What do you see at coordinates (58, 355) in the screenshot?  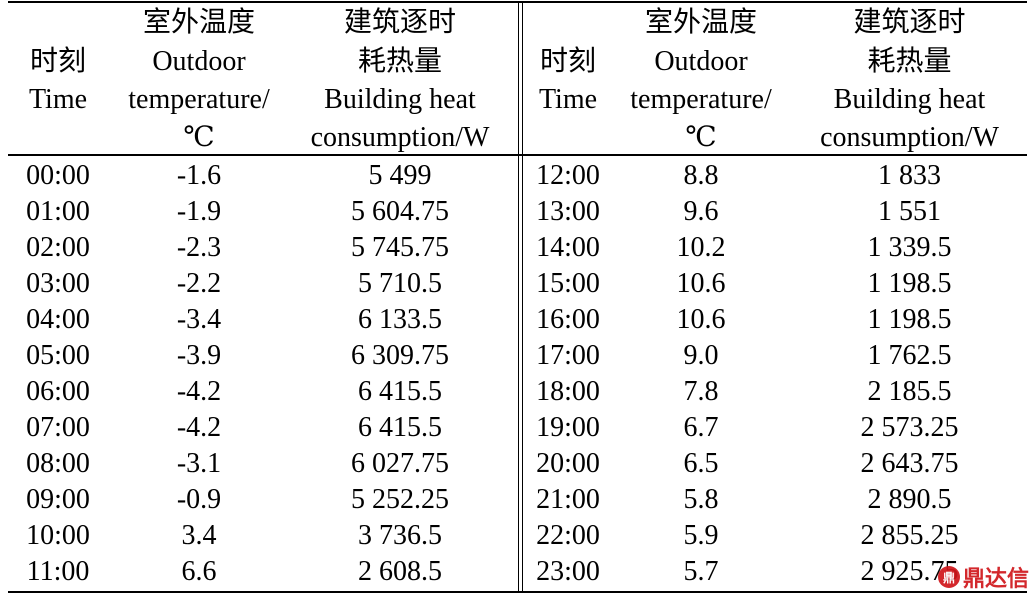 I see `cell-time: 05:00` at bounding box center [58, 355].